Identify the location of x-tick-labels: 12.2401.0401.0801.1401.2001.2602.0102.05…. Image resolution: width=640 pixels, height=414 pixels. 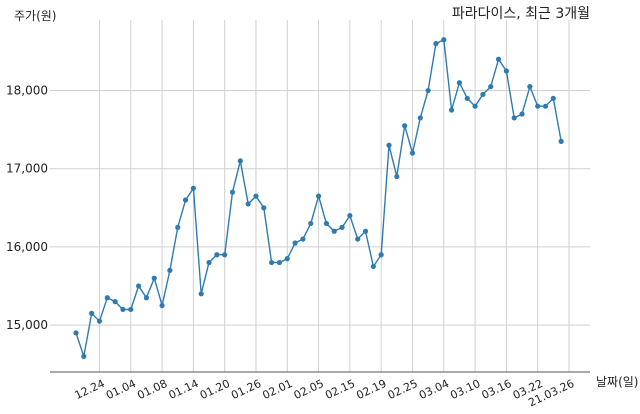
(325, 393).